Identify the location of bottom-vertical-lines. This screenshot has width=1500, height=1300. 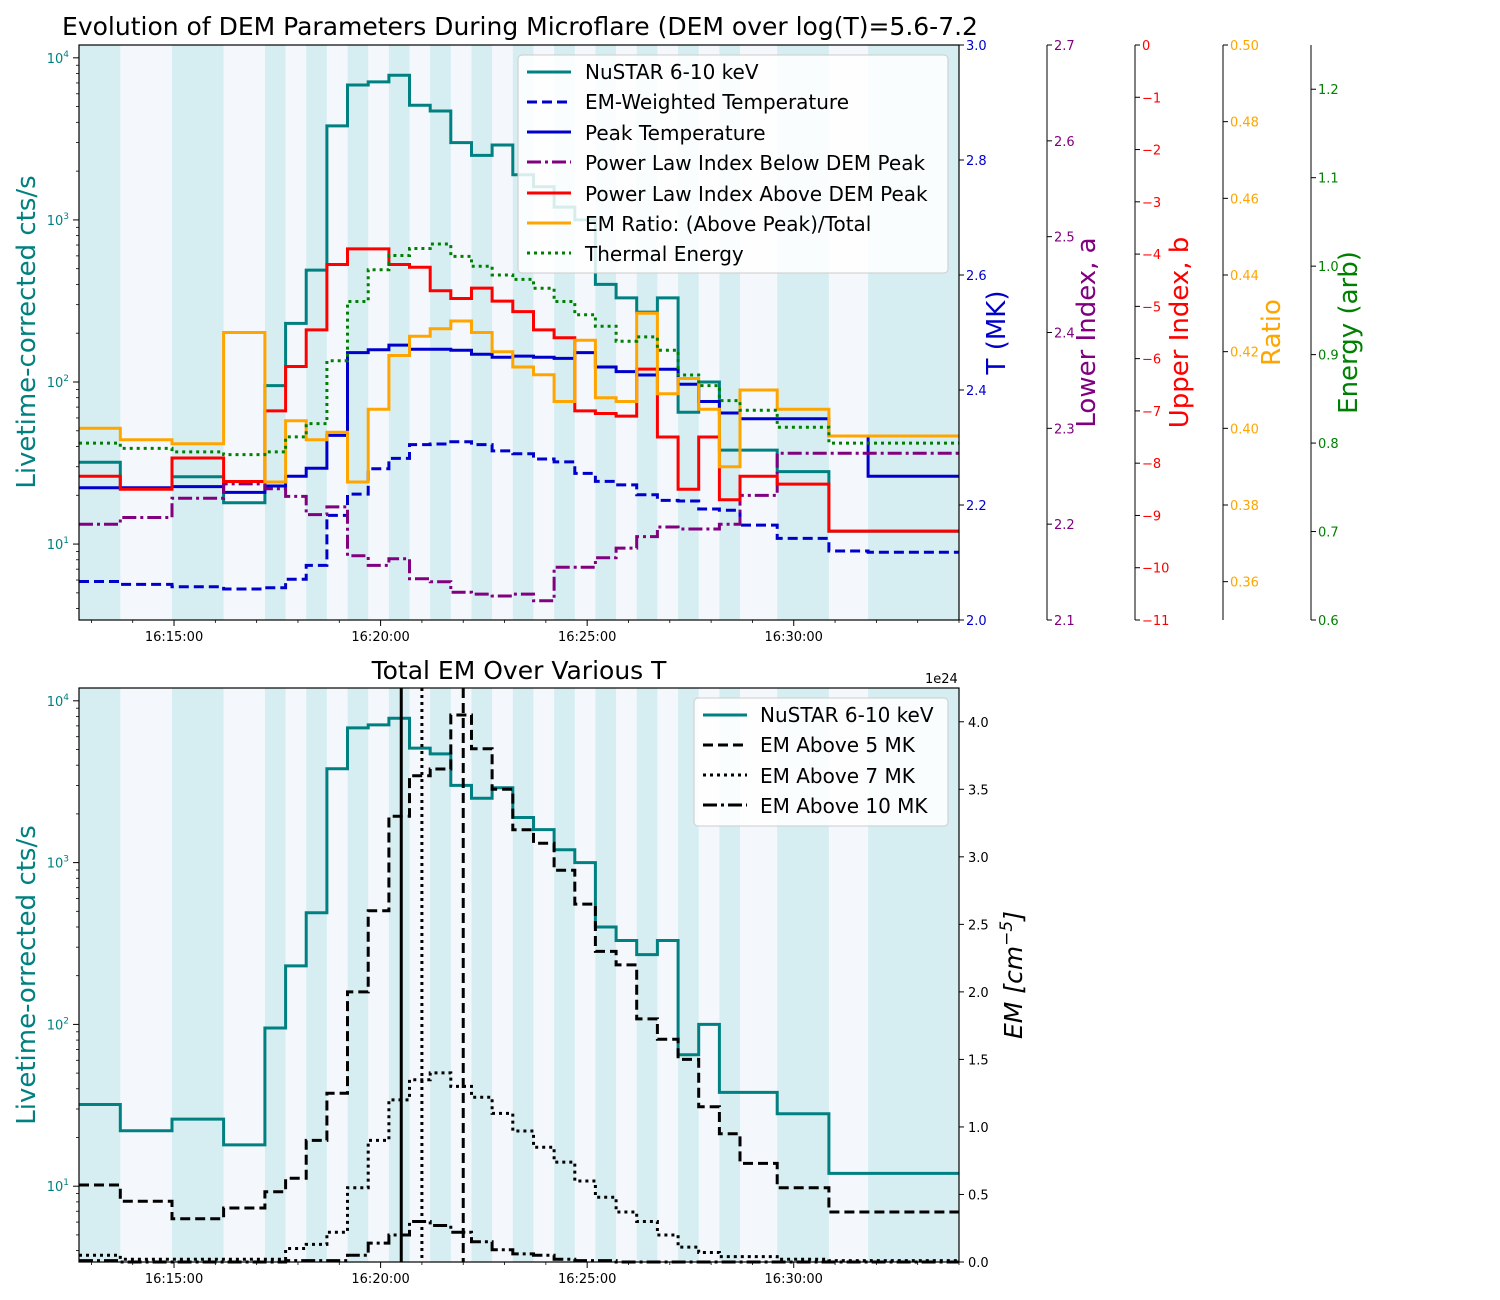
(432, 975).